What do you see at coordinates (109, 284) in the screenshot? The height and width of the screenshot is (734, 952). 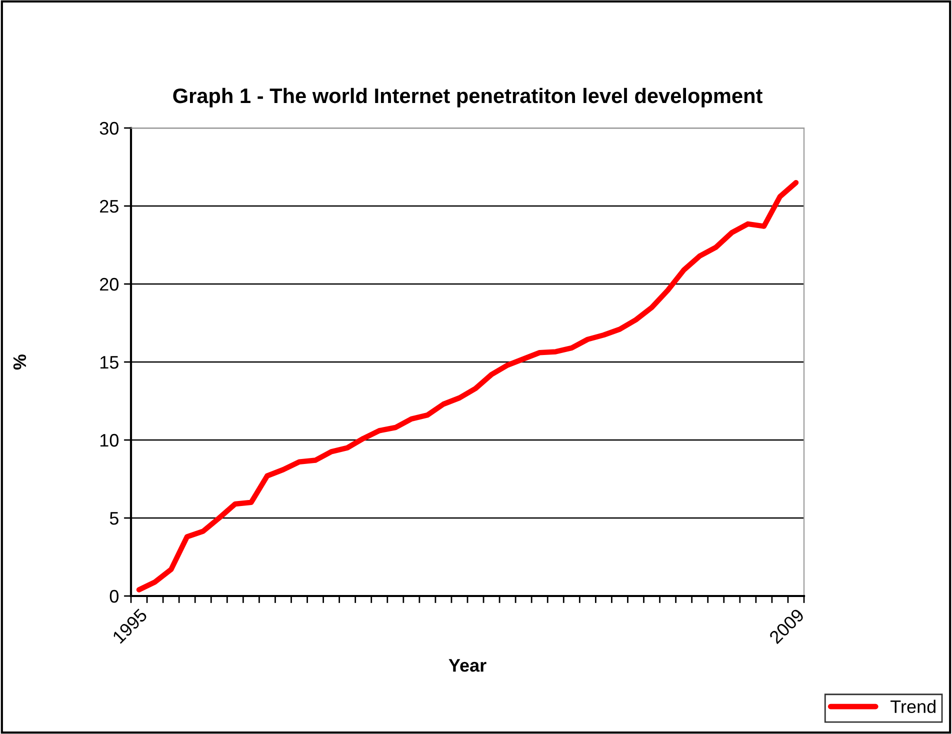 I see `y-tick-label: 20` at bounding box center [109, 284].